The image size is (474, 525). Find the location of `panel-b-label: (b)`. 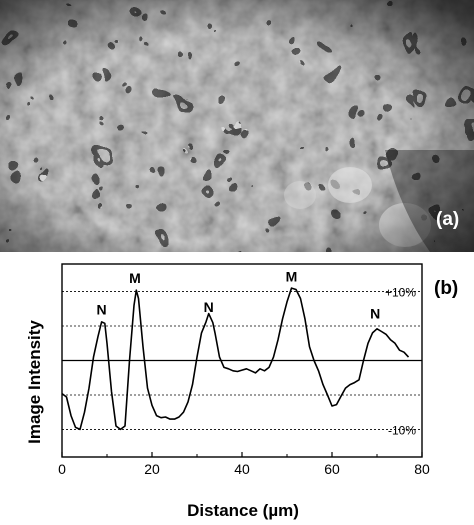

panel-b-label: (b) is located at coordinates (446, 288).